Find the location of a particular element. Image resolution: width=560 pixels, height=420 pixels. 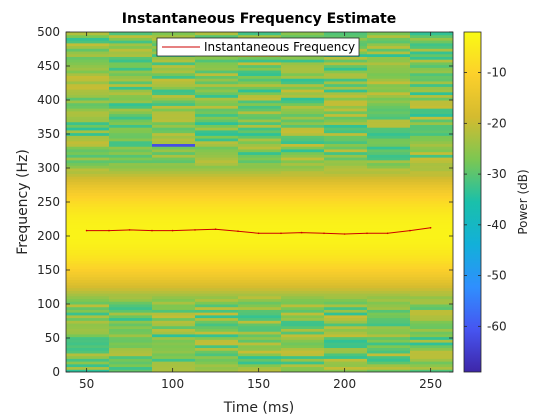

colorbar-tick-label: -10 is located at coordinates (497, 73).